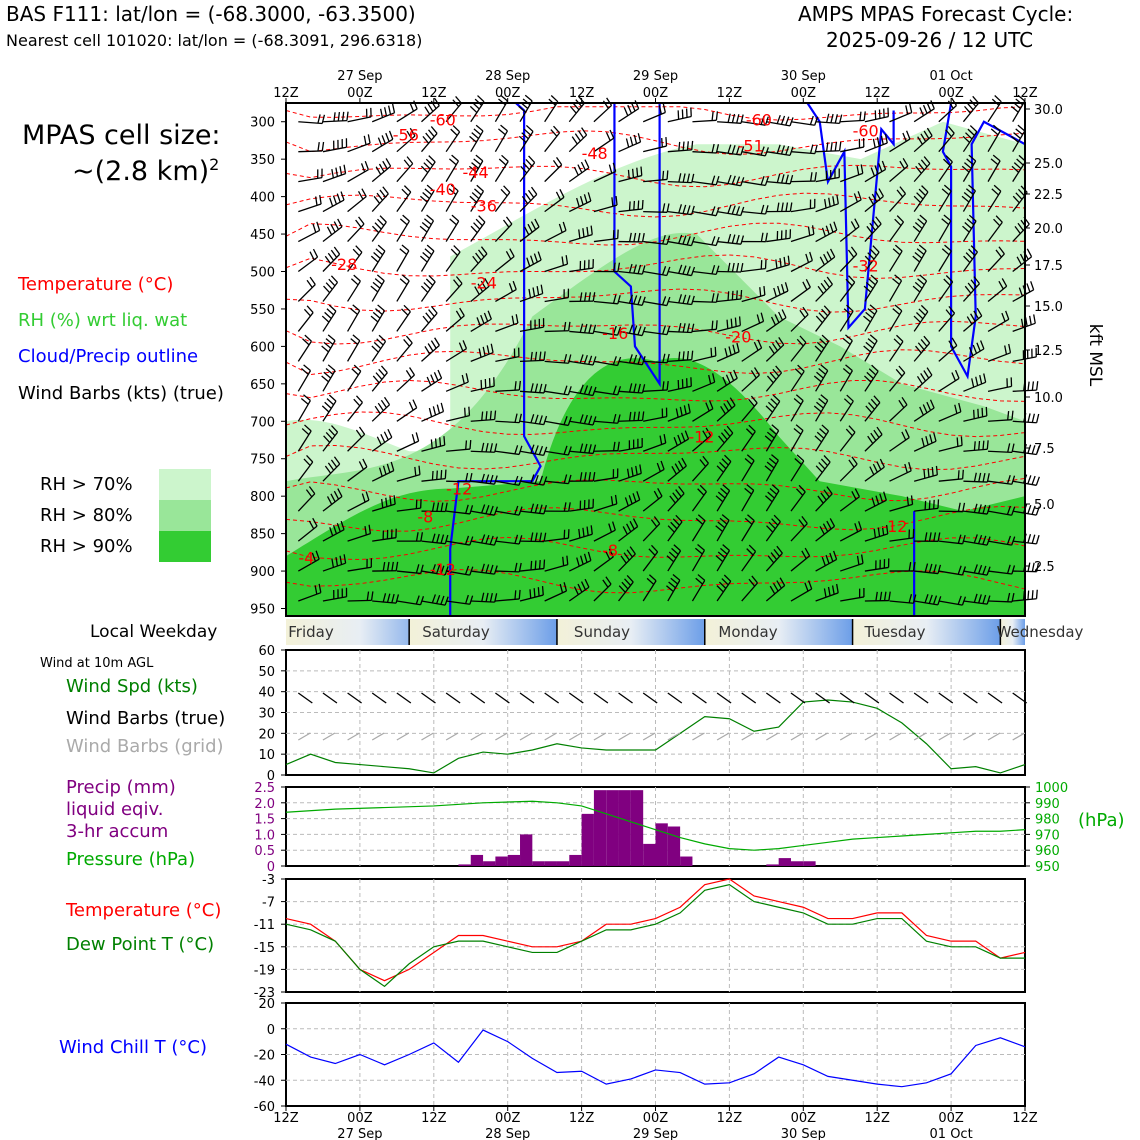 This screenshot has width=1140, height=1140. What do you see at coordinates (655, 930) in the screenshot?
I see `temperature-line` at bounding box center [655, 930].